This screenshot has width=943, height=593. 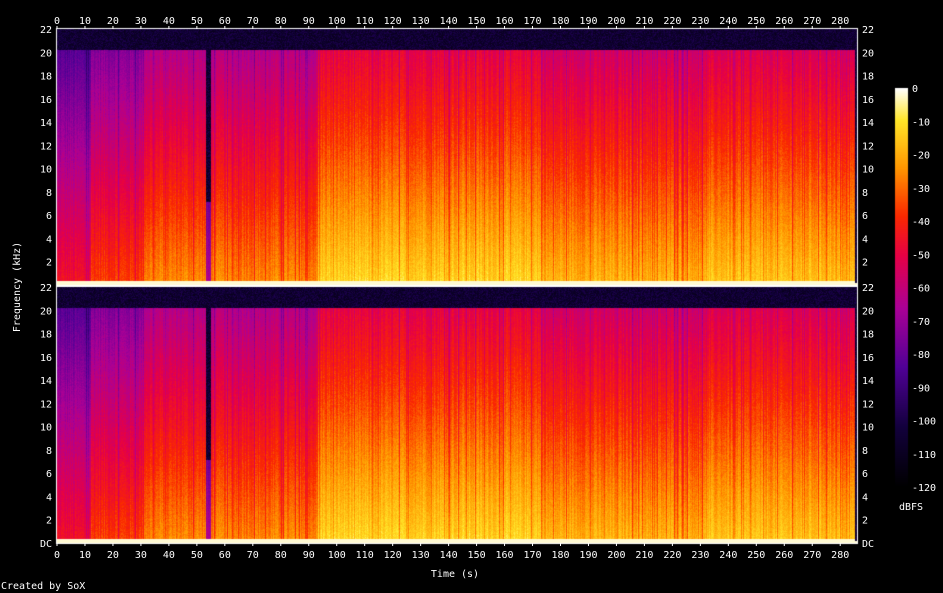 I want to click on x-tick-bottom-50: 50, so click(x=197, y=555).